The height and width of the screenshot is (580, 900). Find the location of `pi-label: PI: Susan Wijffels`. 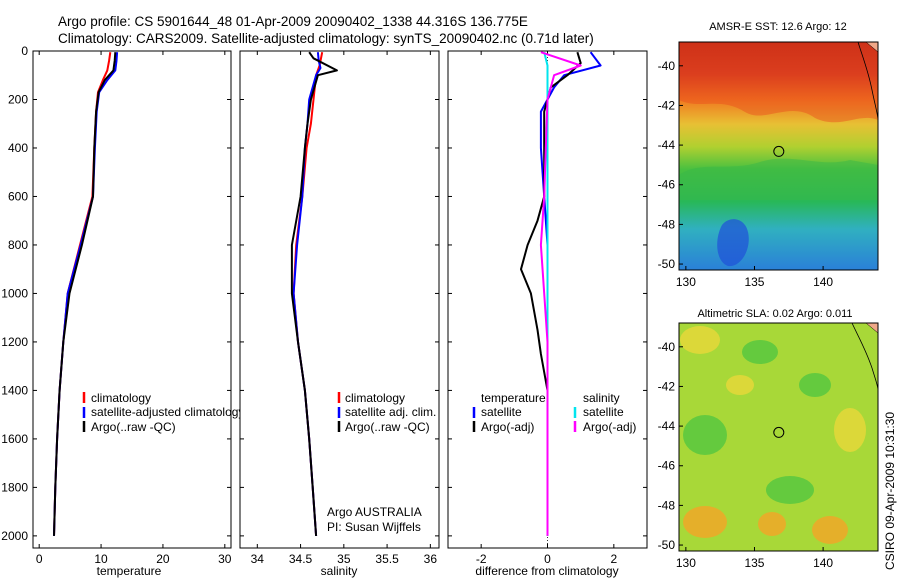

pi-label: PI: Susan Wijffels is located at coordinates (374, 527).